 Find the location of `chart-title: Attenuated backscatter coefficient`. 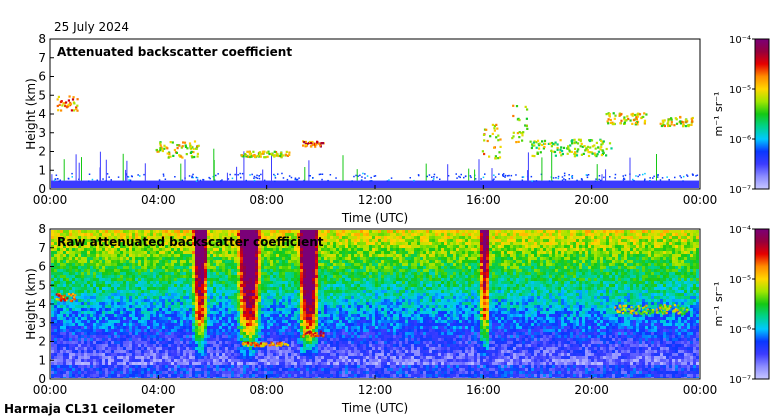

chart-title: Attenuated backscatter coefficient is located at coordinates (174, 52).